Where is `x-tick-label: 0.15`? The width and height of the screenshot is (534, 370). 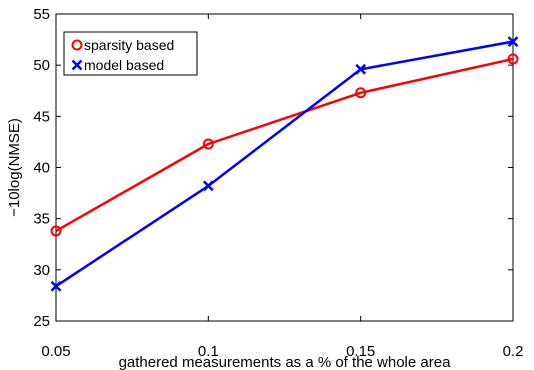 x-tick-label: 0.15 is located at coordinates (360, 351).